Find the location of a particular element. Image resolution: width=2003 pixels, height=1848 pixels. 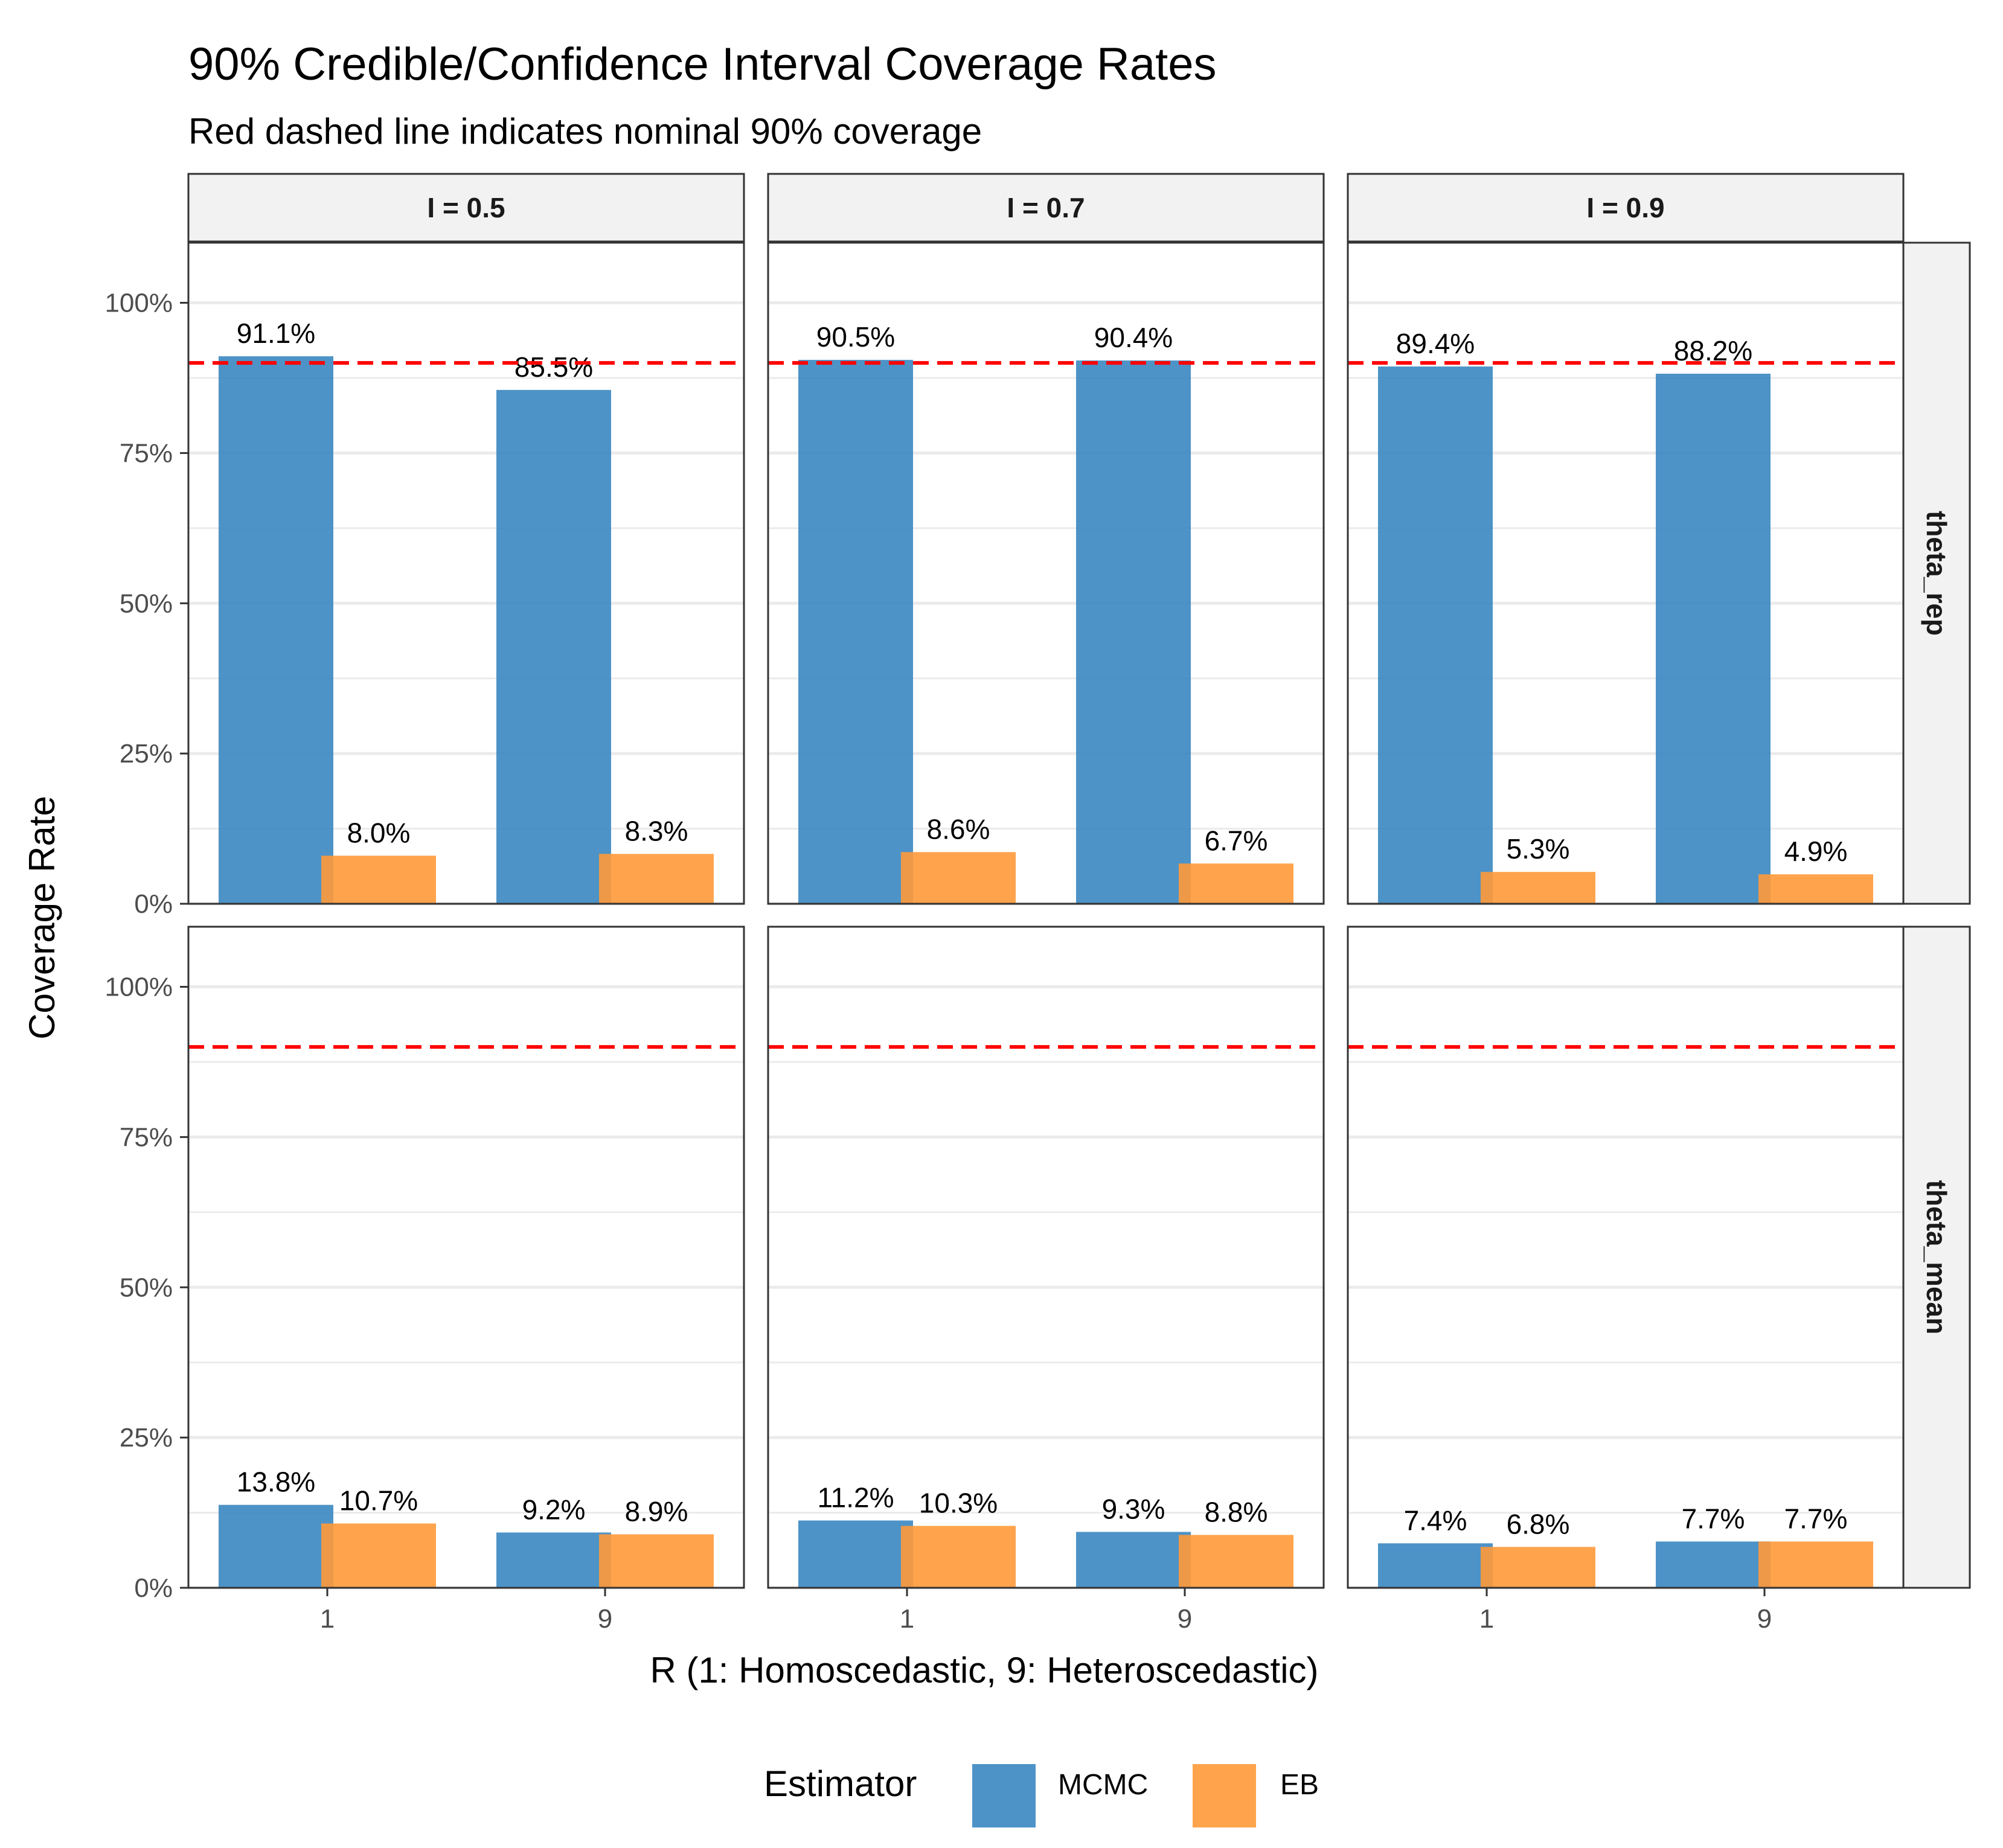

data-label-eb-r9: 8.3% is located at coordinates (657, 830).